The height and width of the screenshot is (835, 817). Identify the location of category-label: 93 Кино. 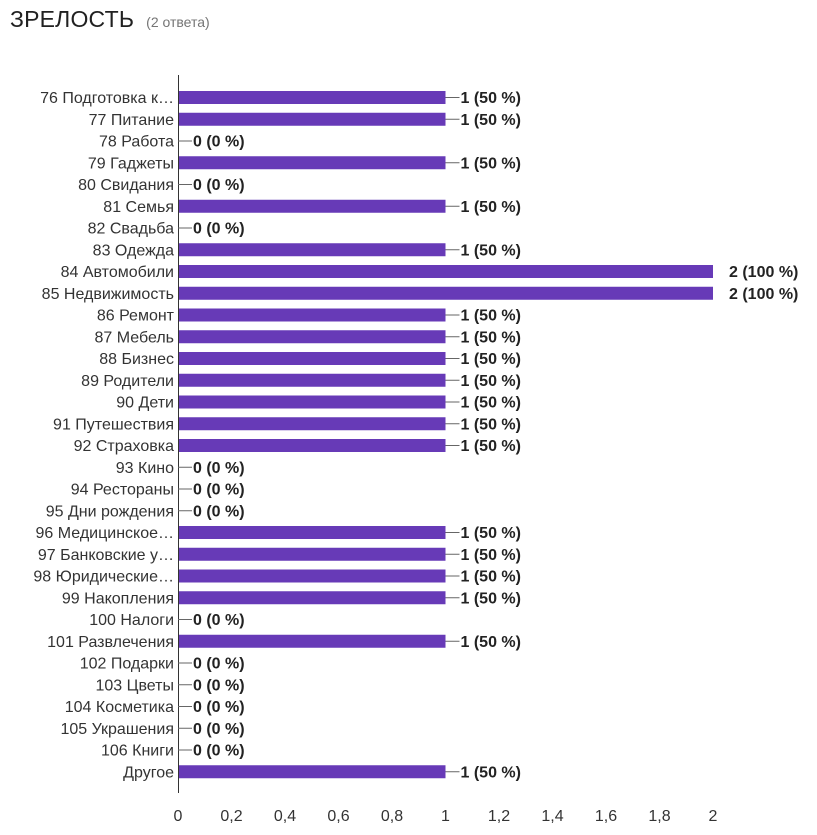
(145, 468).